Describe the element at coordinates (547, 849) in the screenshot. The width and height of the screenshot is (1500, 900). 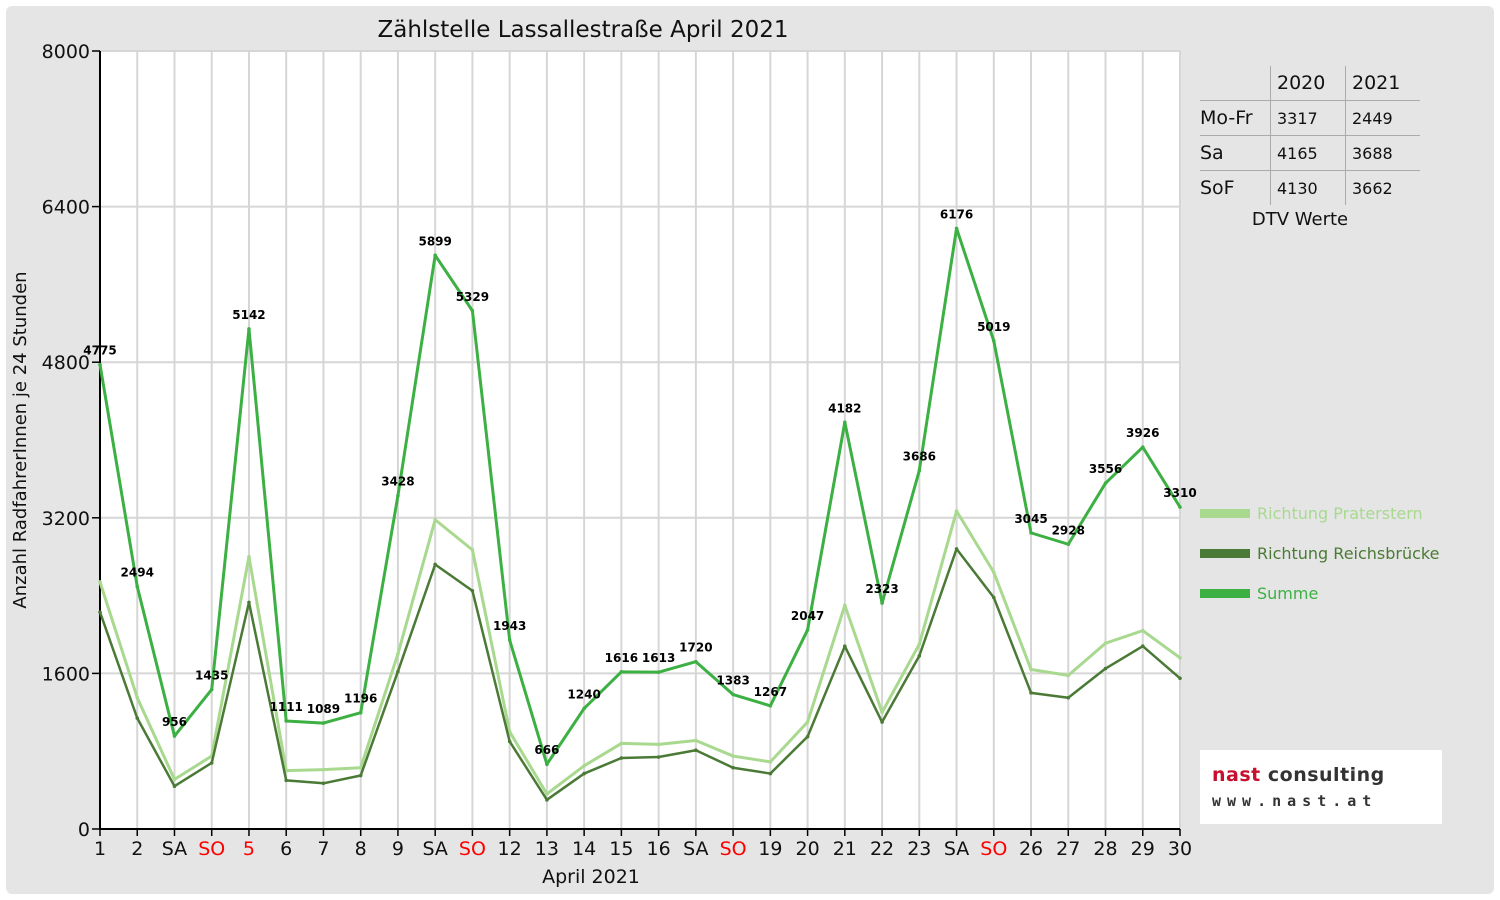
I see `x-tick-label: 13` at that location.